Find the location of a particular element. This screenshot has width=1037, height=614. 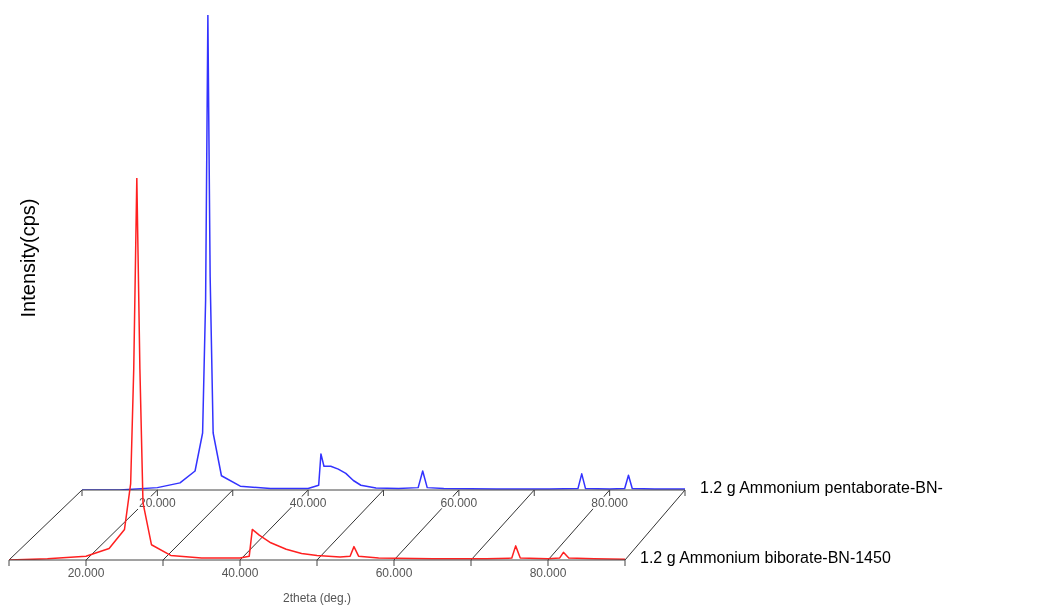

x-tick-label: 20.000 is located at coordinates (86, 572).